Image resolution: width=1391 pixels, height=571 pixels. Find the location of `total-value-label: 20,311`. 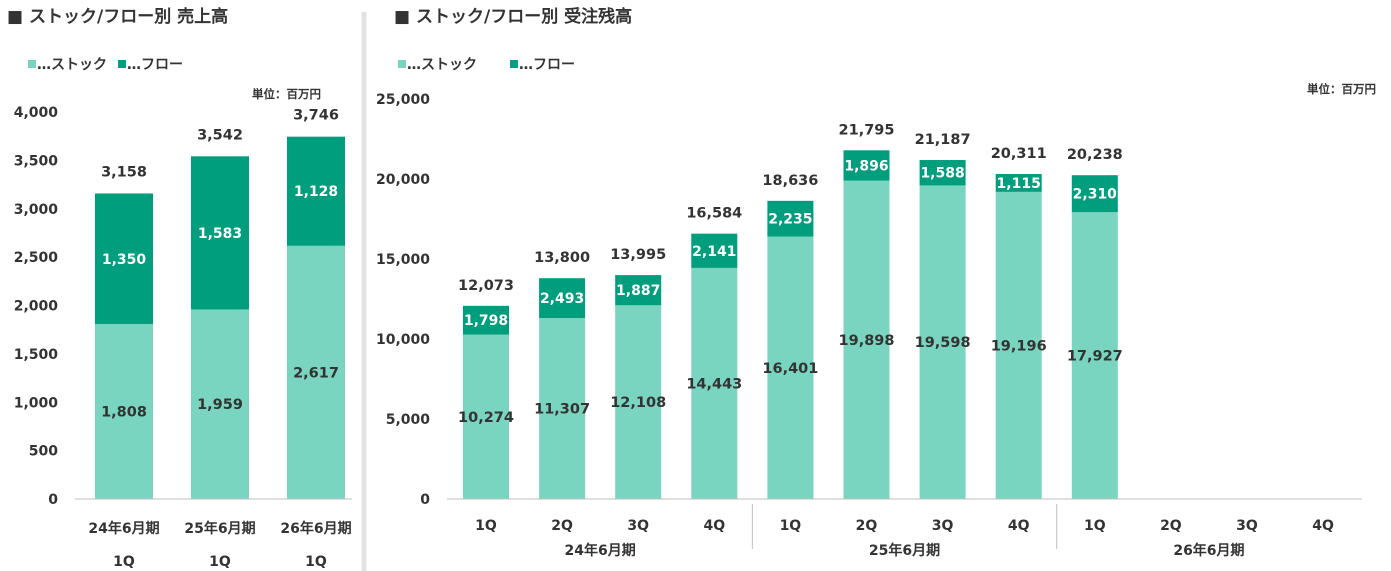

total-value-label: 20,311 is located at coordinates (1019, 154).